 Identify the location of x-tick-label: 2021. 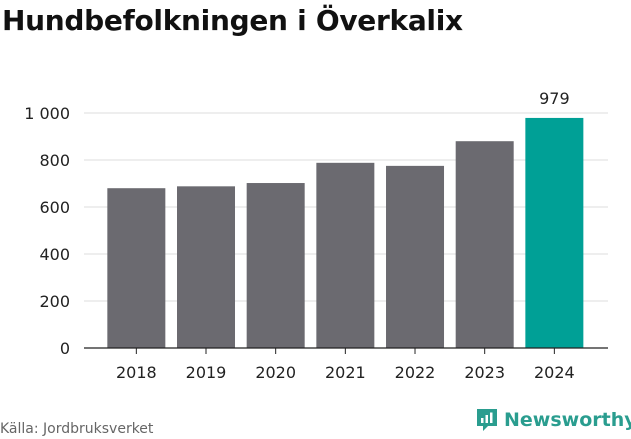
(345, 372).